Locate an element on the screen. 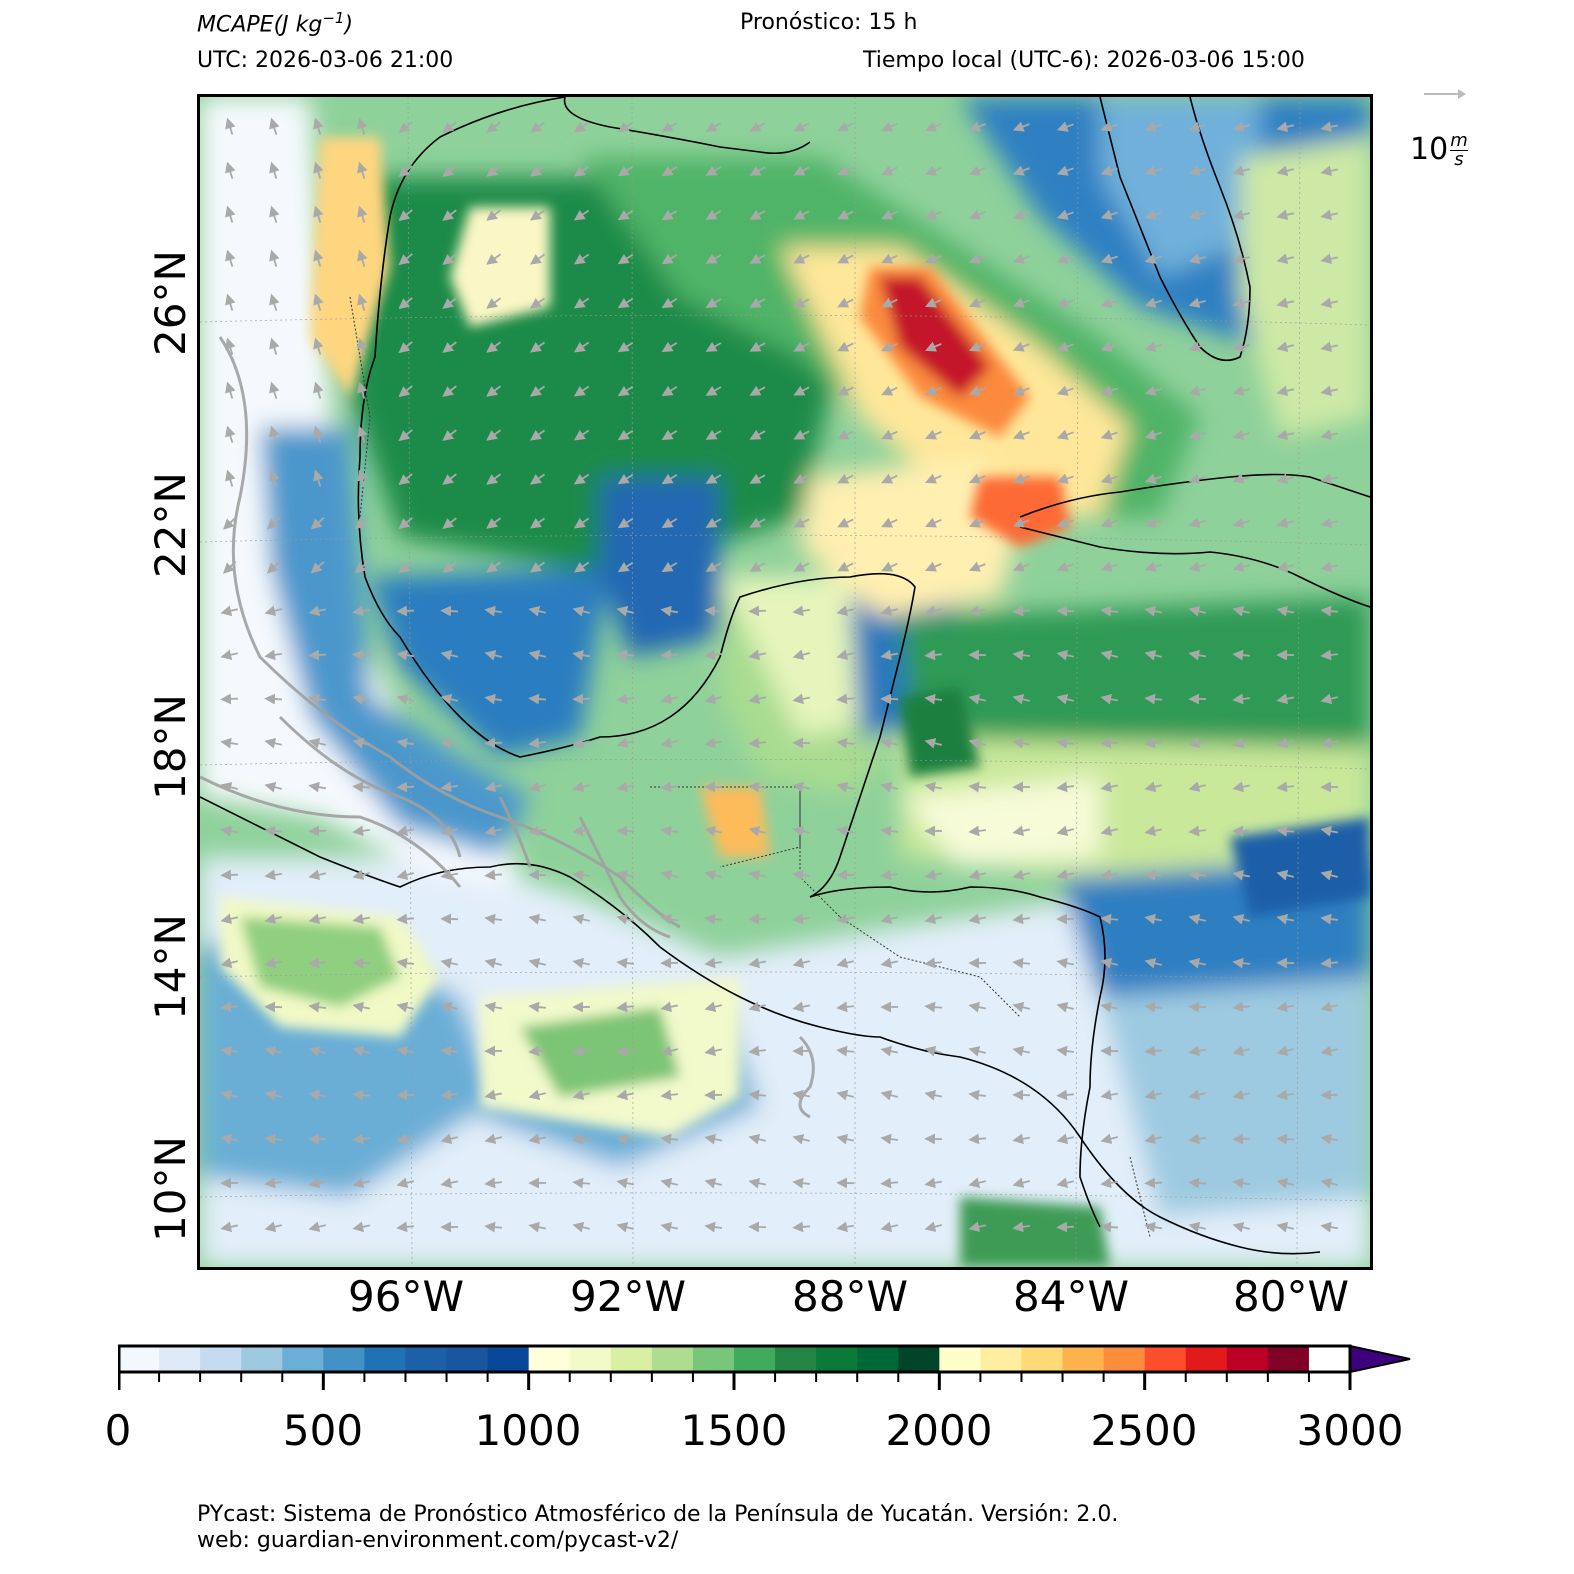  lon-label-92w: 92°W is located at coordinates (628, 1296).